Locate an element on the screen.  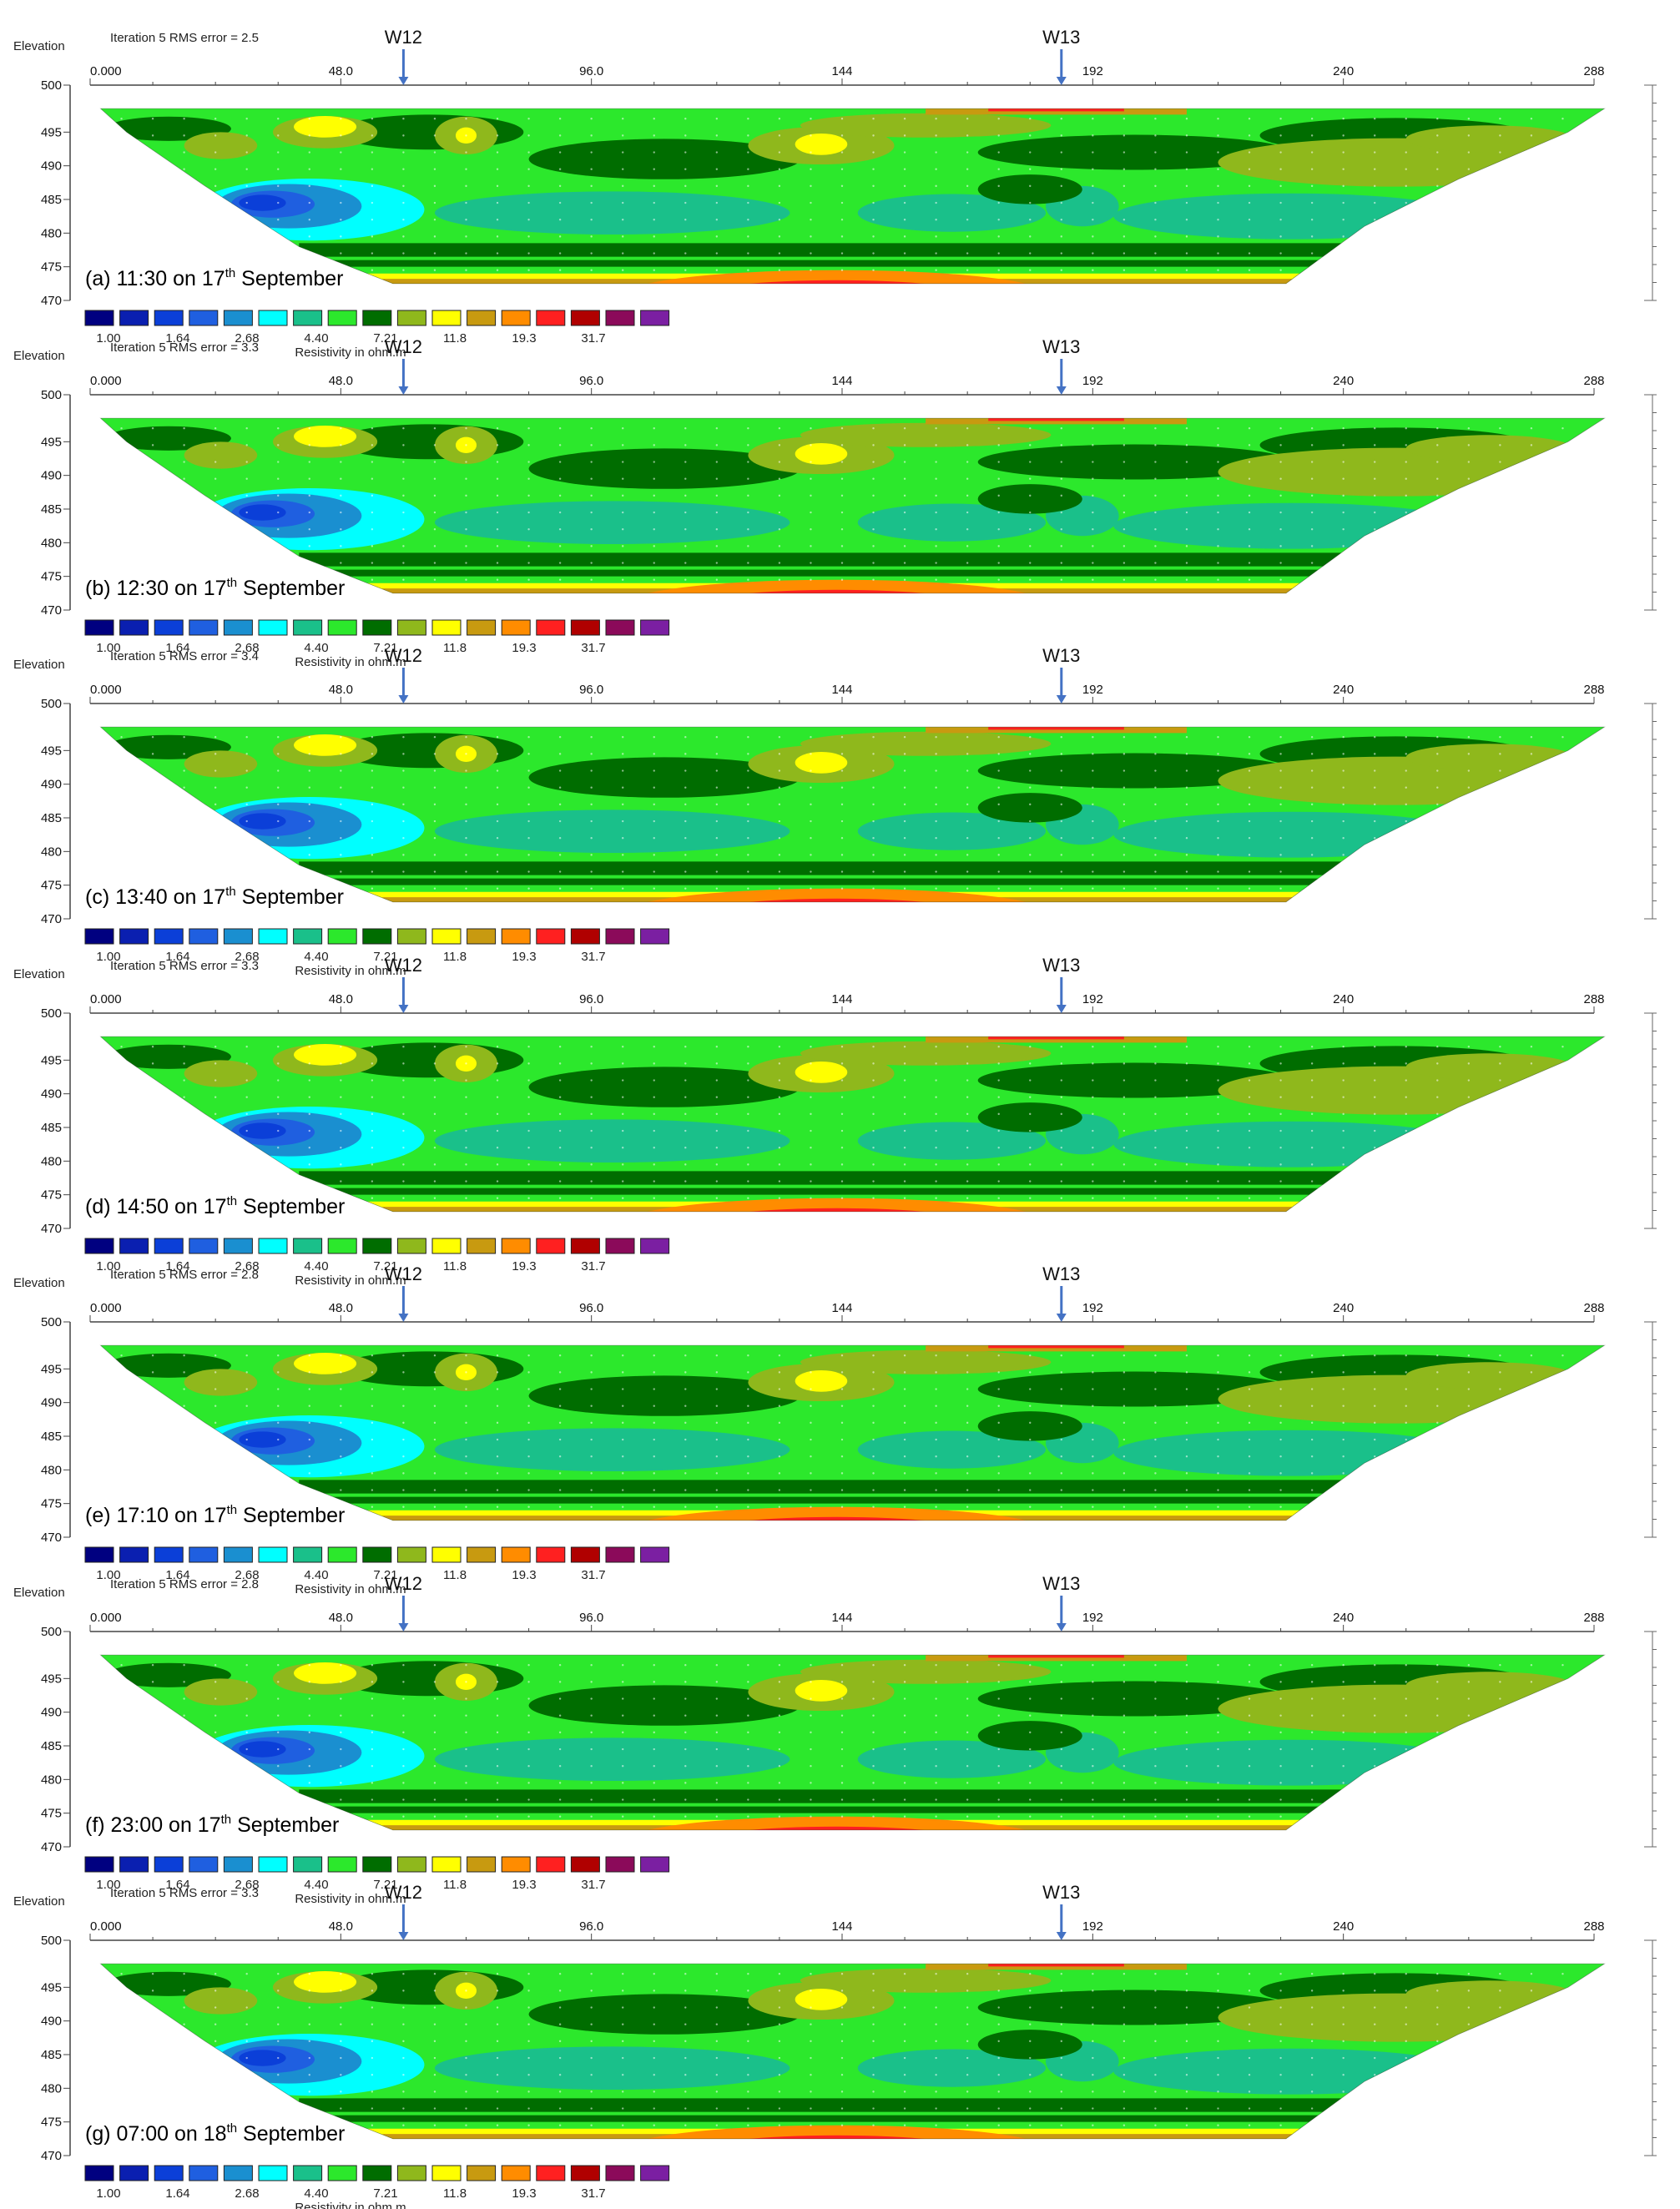
zone-yellow is located at coordinates (821, 1999).